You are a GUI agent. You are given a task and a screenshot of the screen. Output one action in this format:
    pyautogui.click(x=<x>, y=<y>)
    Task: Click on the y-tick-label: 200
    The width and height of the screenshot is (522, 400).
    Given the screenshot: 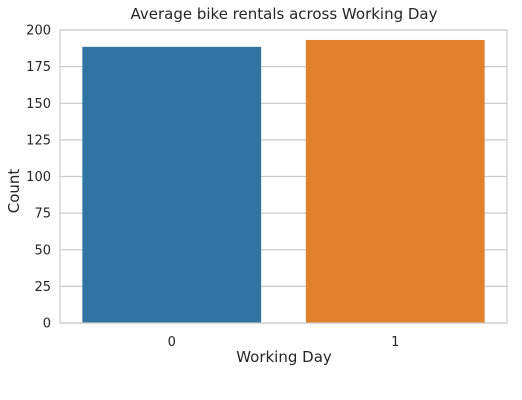 What is the action you would take?
    pyautogui.click(x=38, y=31)
    